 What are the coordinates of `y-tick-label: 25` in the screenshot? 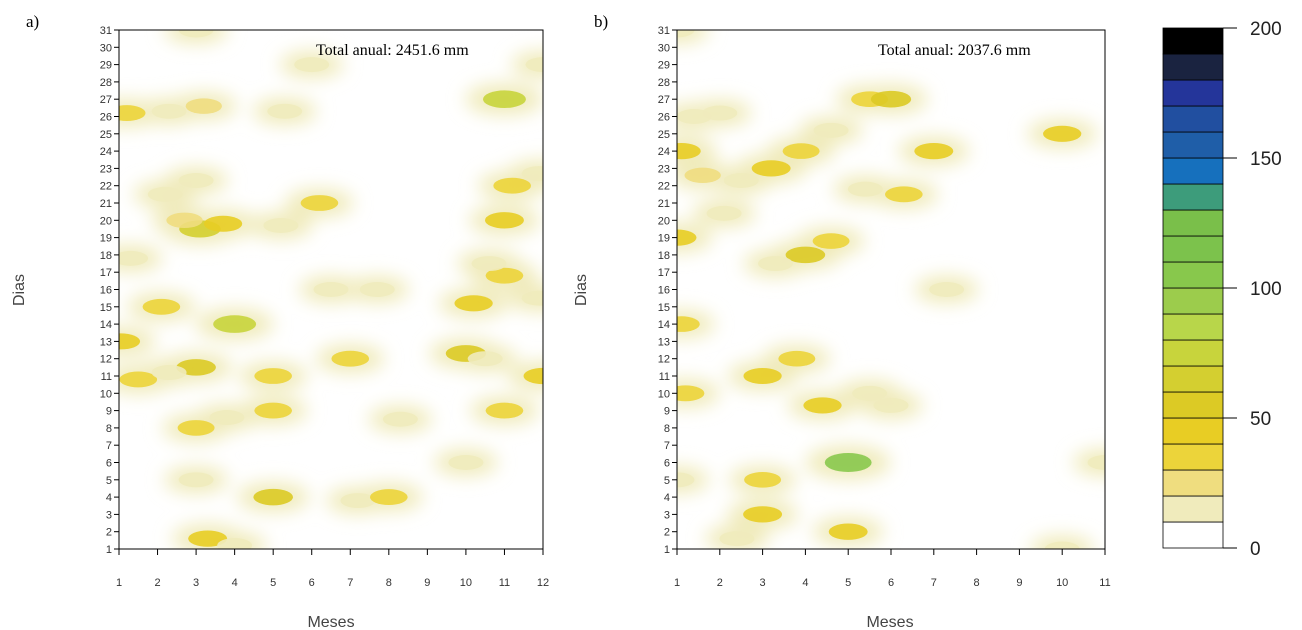 It's located at (106, 135).